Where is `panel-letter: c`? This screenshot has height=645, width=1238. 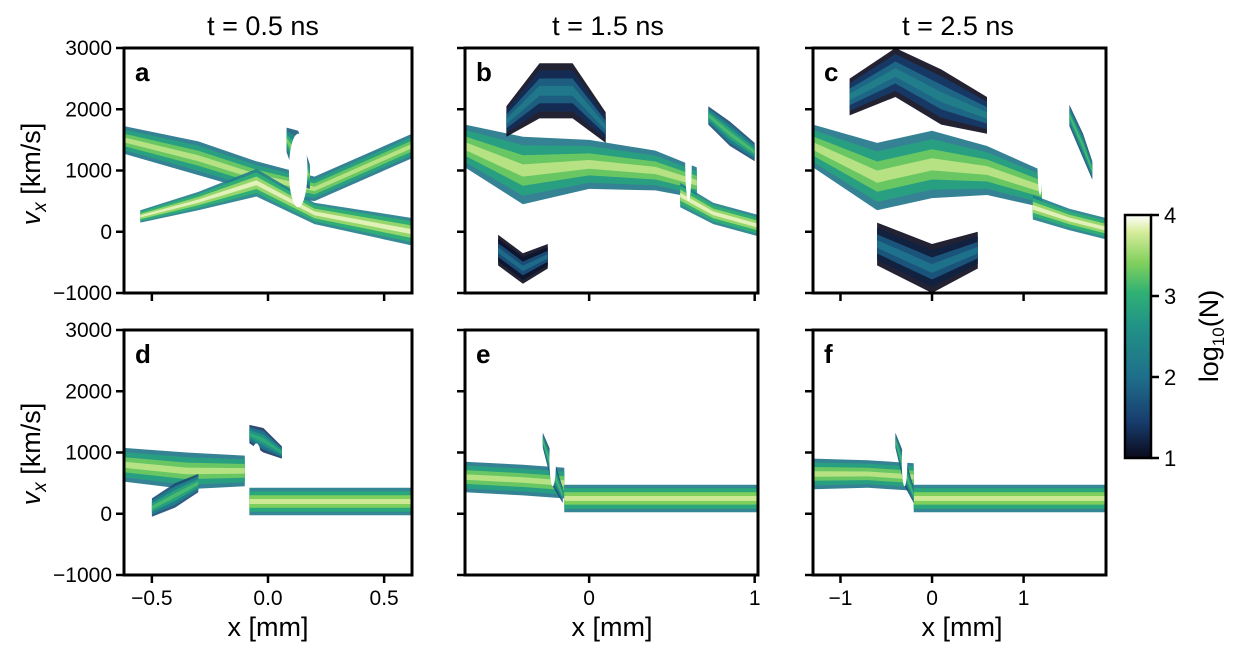 panel-letter: c is located at coordinates (831, 72).